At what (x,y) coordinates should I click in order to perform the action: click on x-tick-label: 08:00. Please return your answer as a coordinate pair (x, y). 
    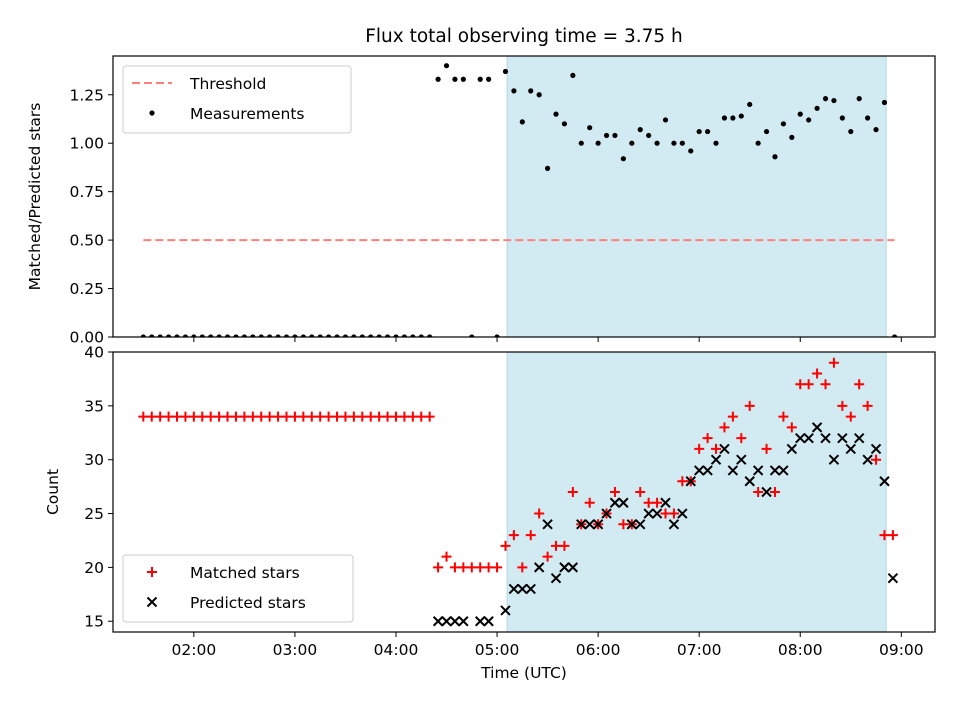
    Looking at the image, I should click on (800, 650).